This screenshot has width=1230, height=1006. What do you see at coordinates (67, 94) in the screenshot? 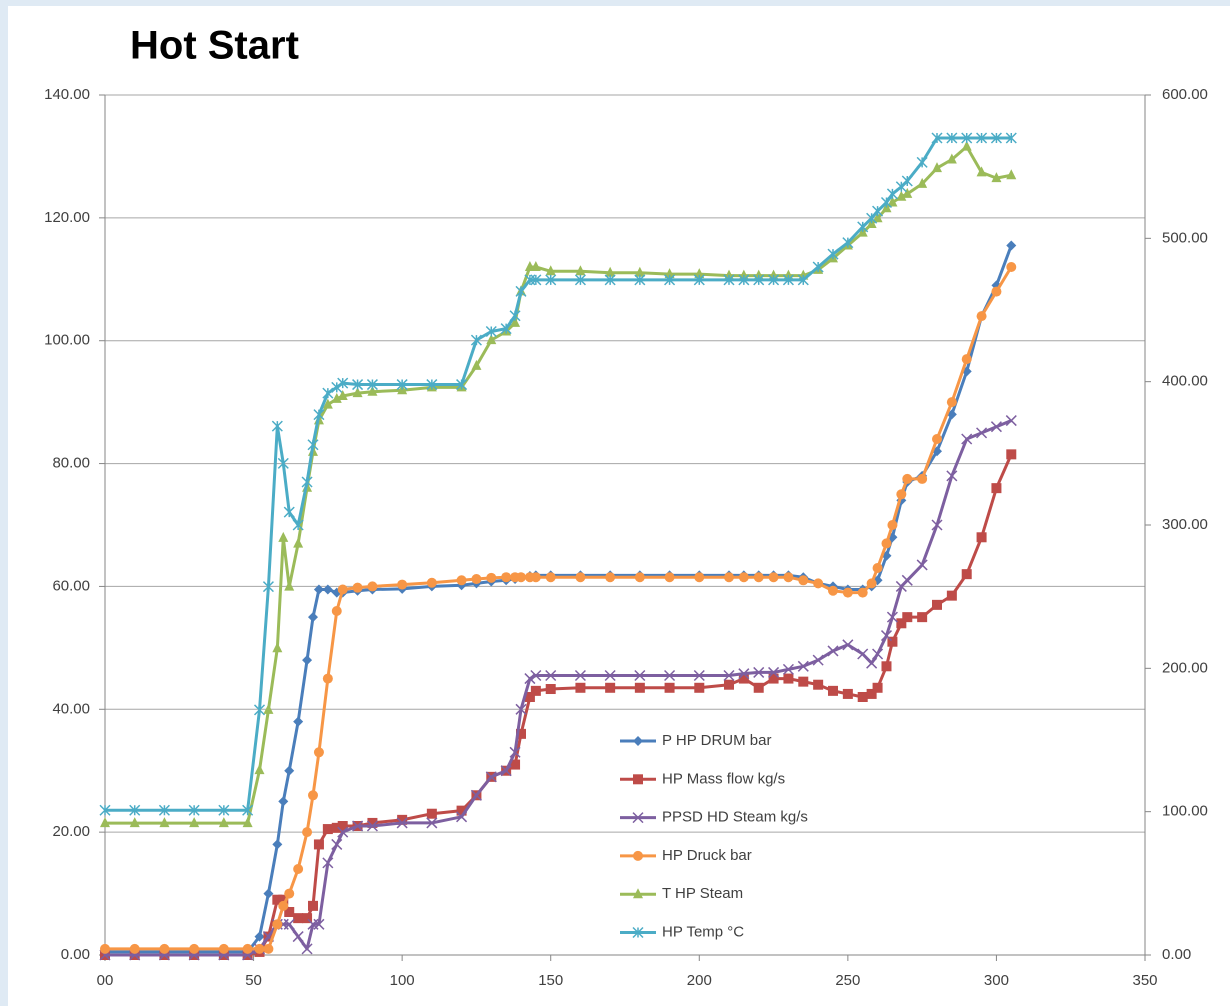
I see `y-tick-label: 140.00` at bounding box center [67, 94].